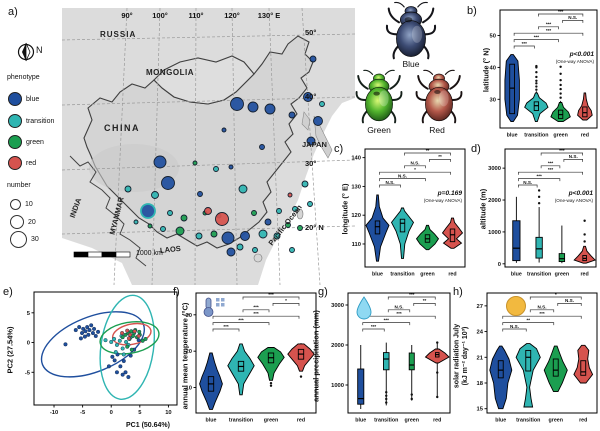 This screenshot has height=431, width=600. Describe the element at coordinates (411, 73) in the screenshot. I see `beetle-photos: Blue Green Red` at that location.